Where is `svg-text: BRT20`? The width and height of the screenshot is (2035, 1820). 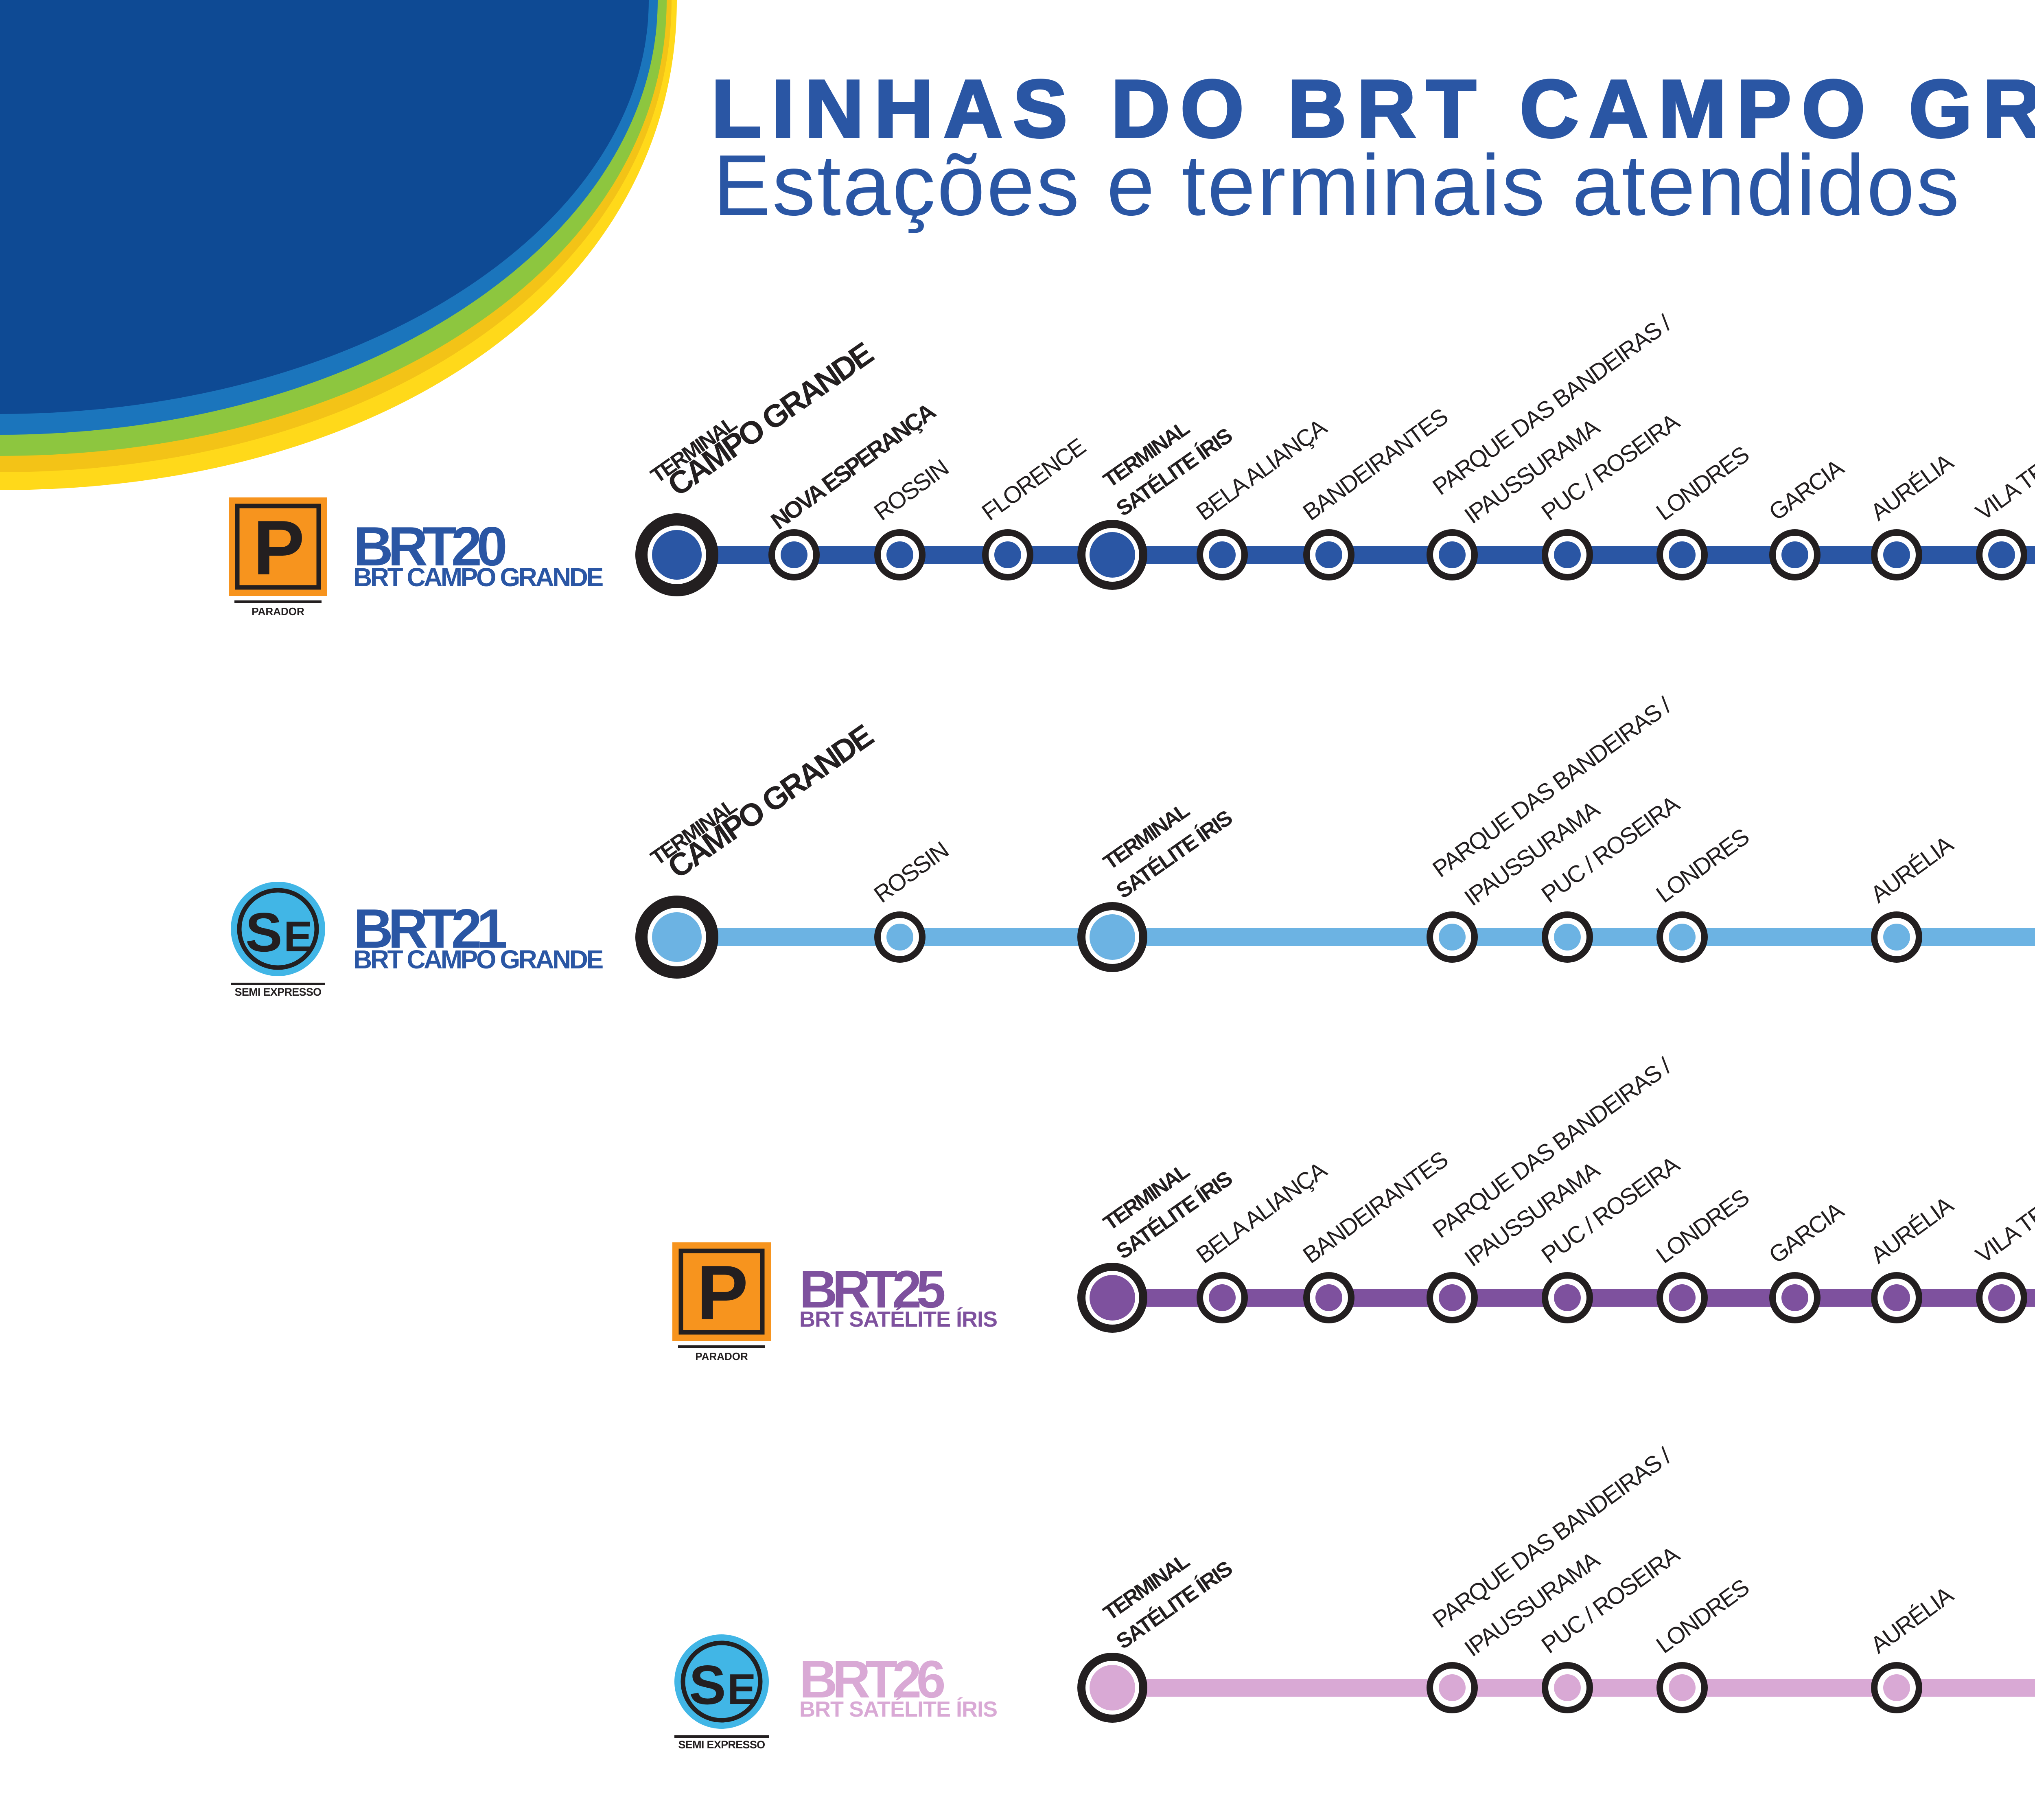 svg-text: BRT20 is located at coordinates (429, 546).